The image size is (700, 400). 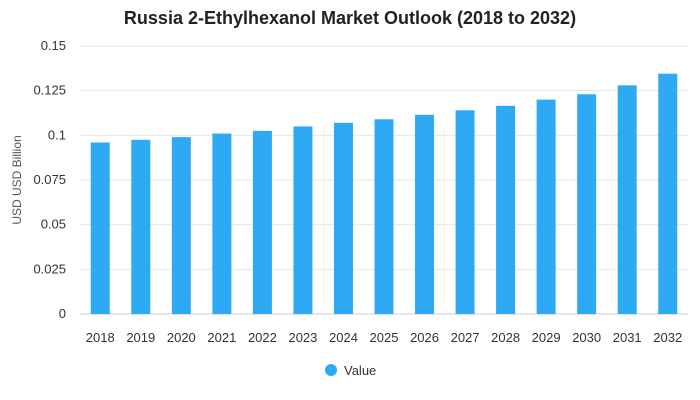 What do you see at coordinates (57, 134) in the screenshot?
I see `y-tick-label: 0.1` at bounding box center [57, 134].